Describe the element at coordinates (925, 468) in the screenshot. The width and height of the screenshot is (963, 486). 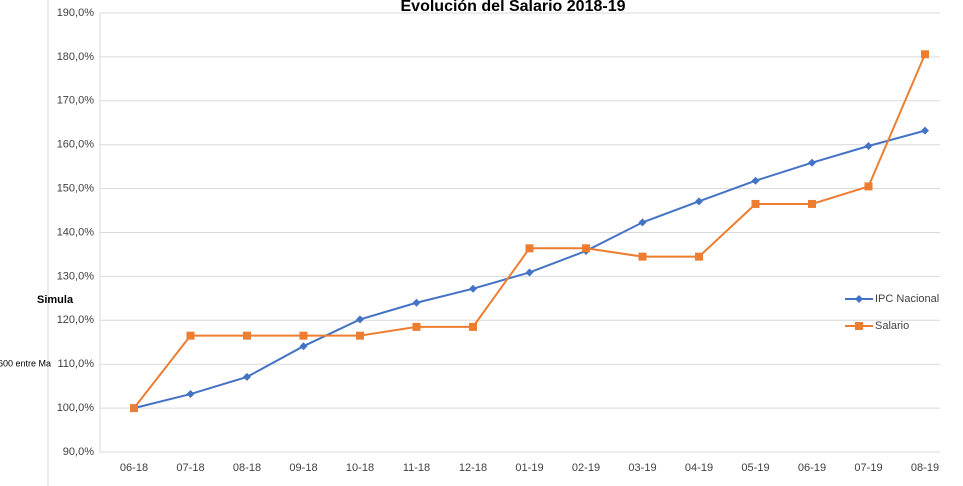
I see `x-tick-label: 08-19` at that location.